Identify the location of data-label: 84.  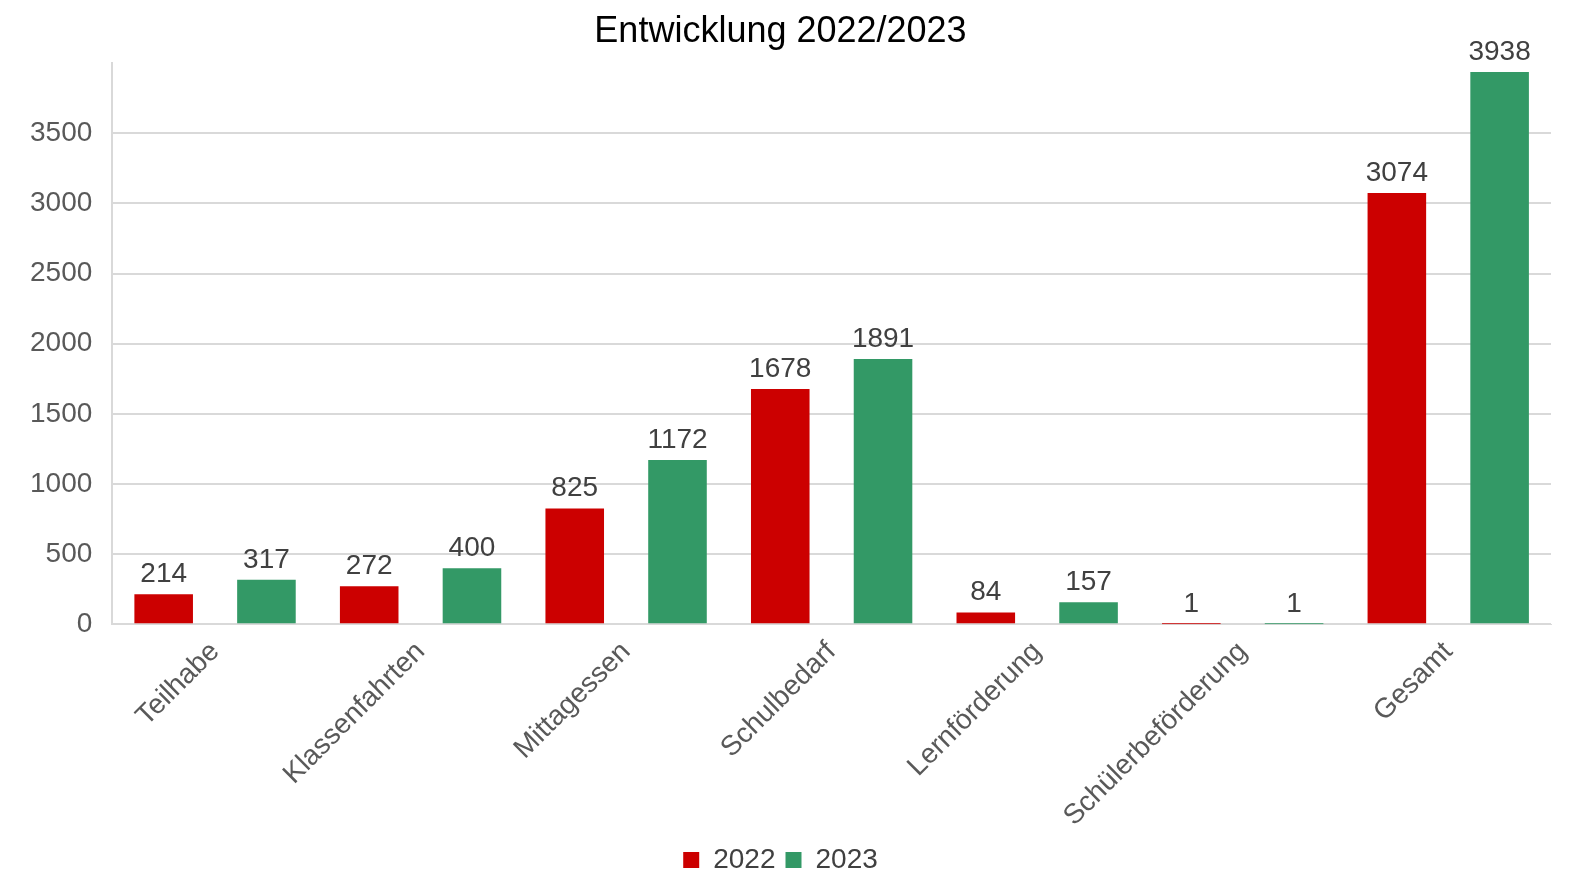
(986, 591).